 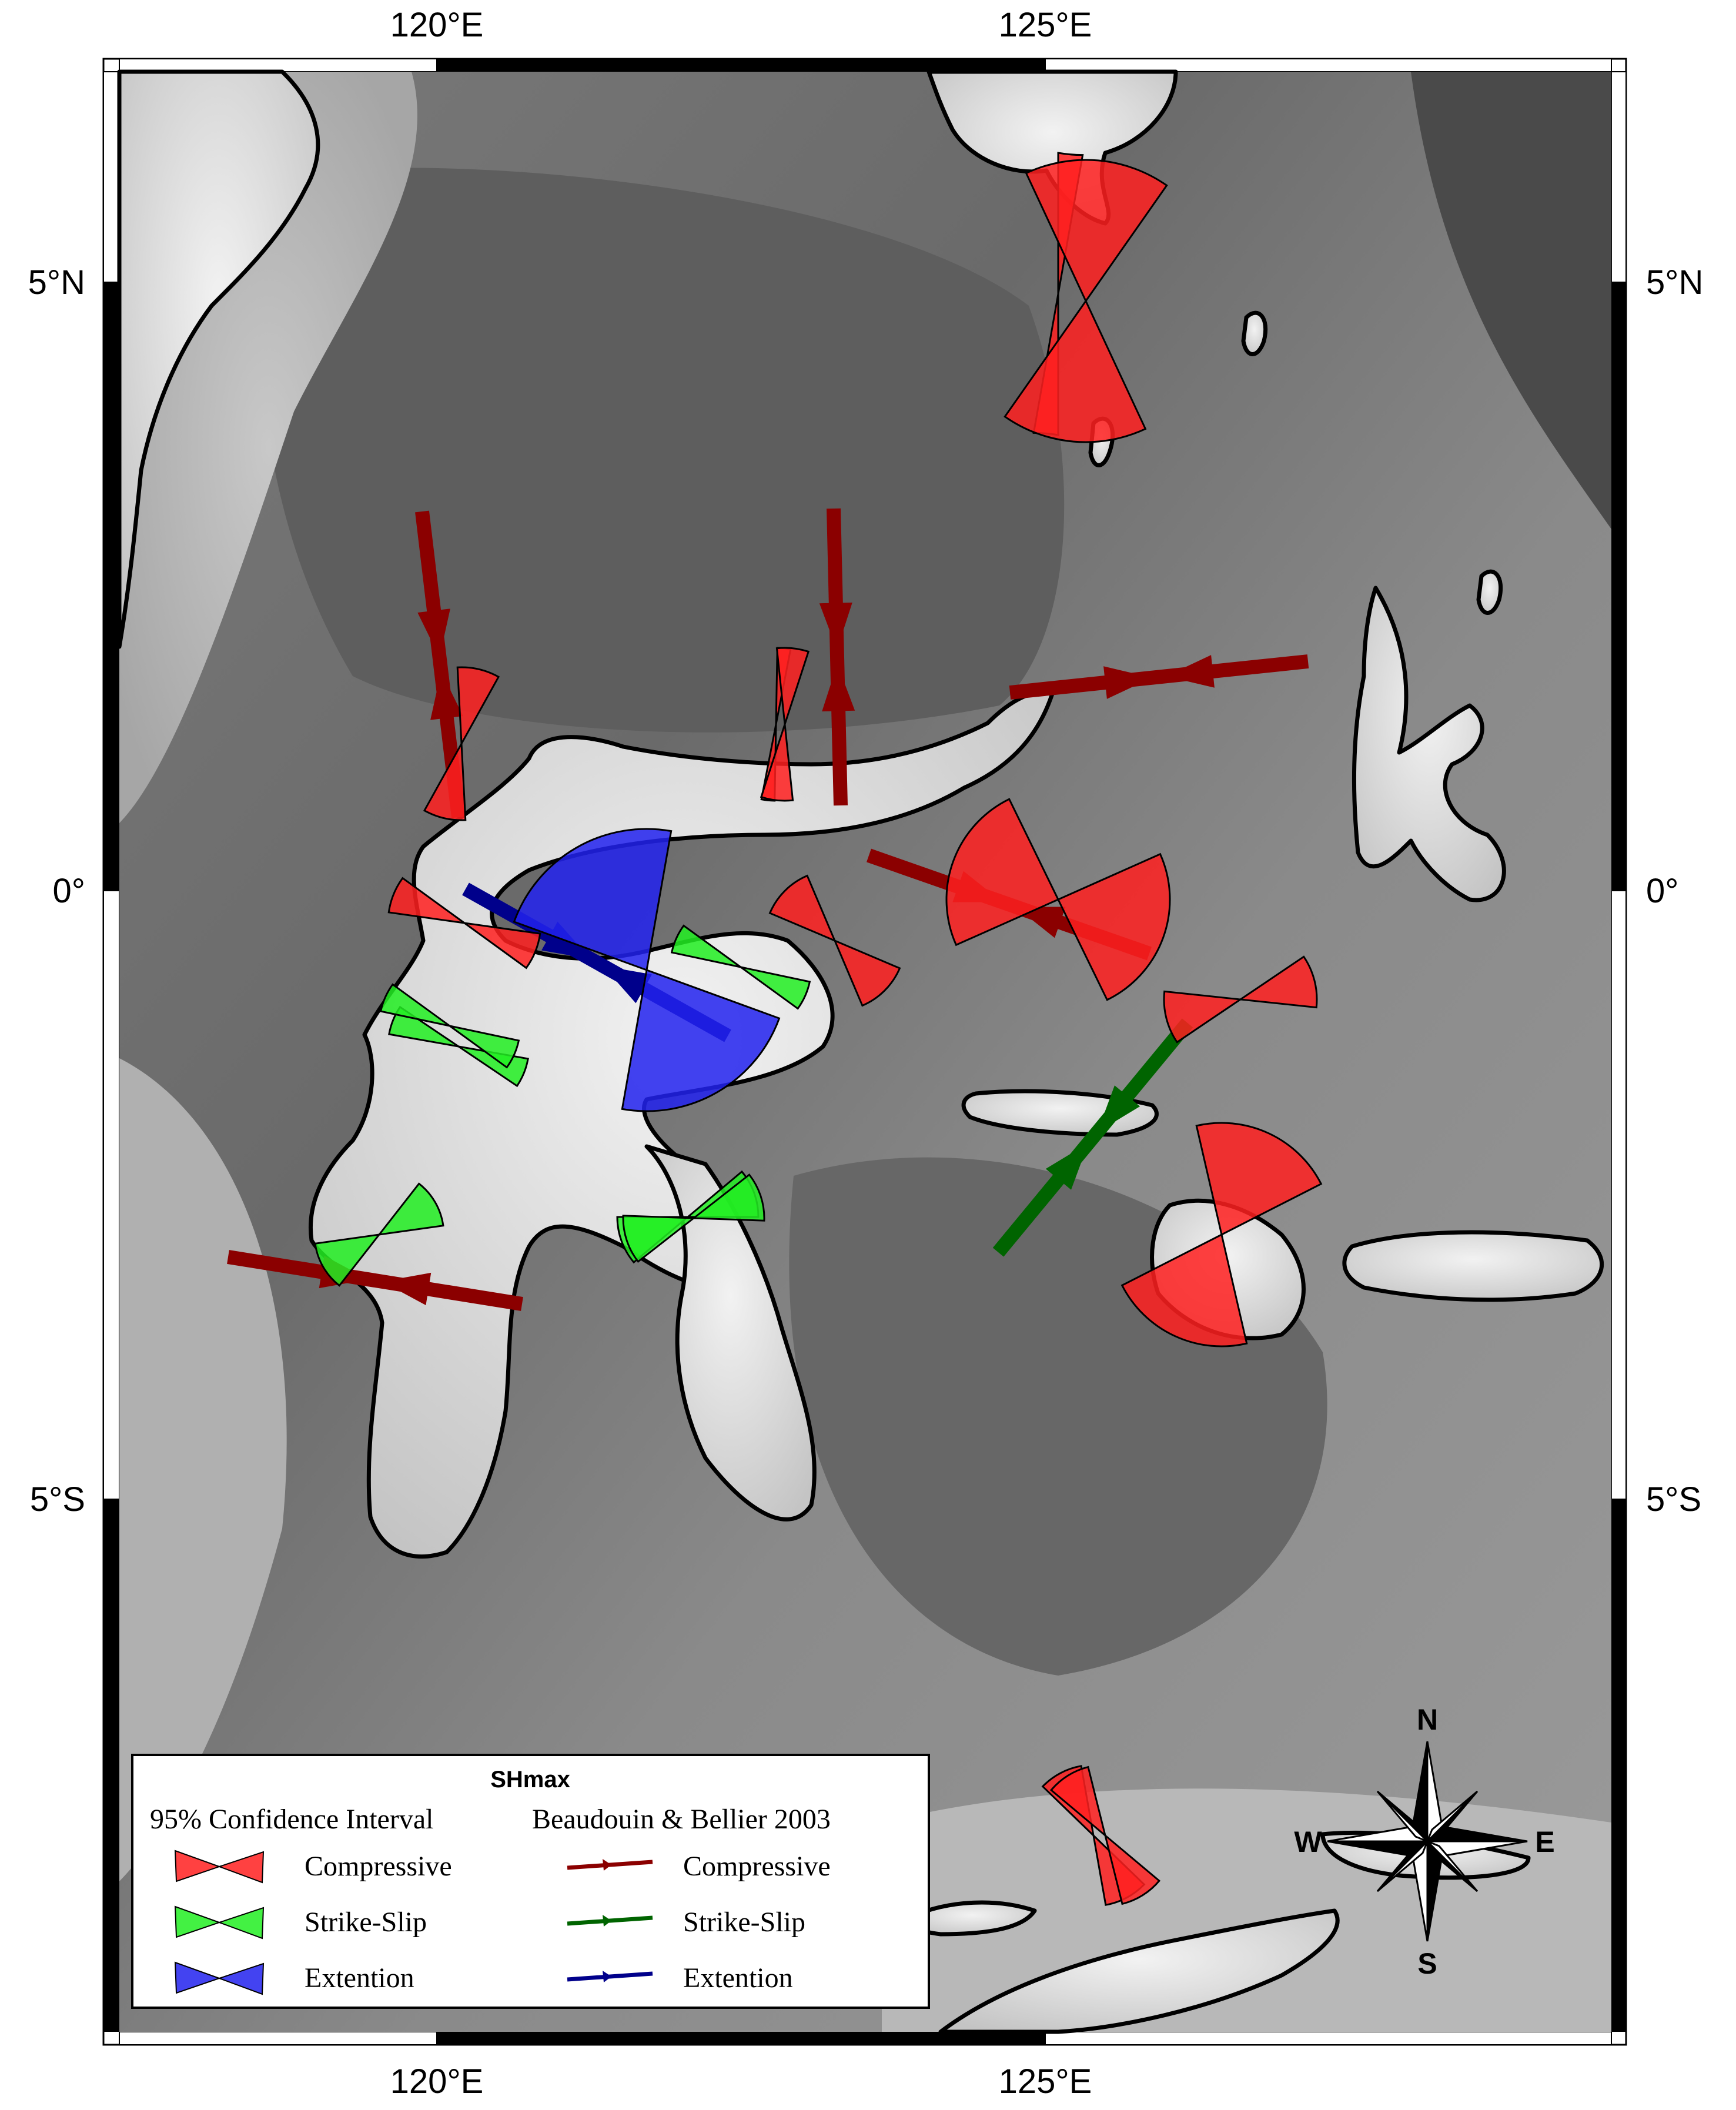 I want to click on left-label-5s: 5°S, so click(x=57, y=1500).